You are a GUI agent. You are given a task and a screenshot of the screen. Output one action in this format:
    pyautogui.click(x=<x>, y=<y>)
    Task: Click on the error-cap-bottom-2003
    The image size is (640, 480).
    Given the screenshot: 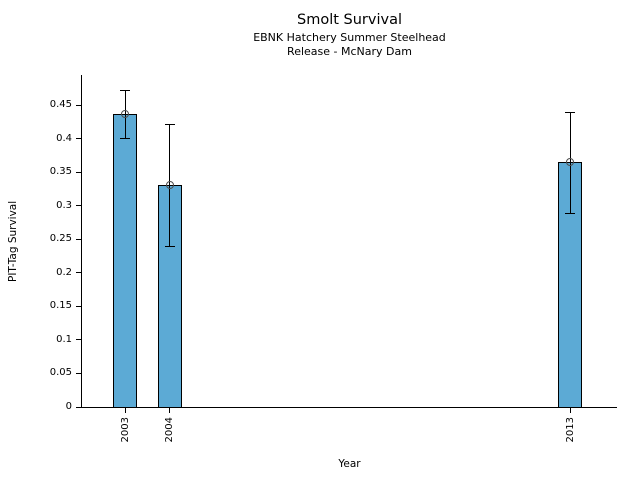 What is the action you would take?
    pyautogui.click(x=125, y=139)
    